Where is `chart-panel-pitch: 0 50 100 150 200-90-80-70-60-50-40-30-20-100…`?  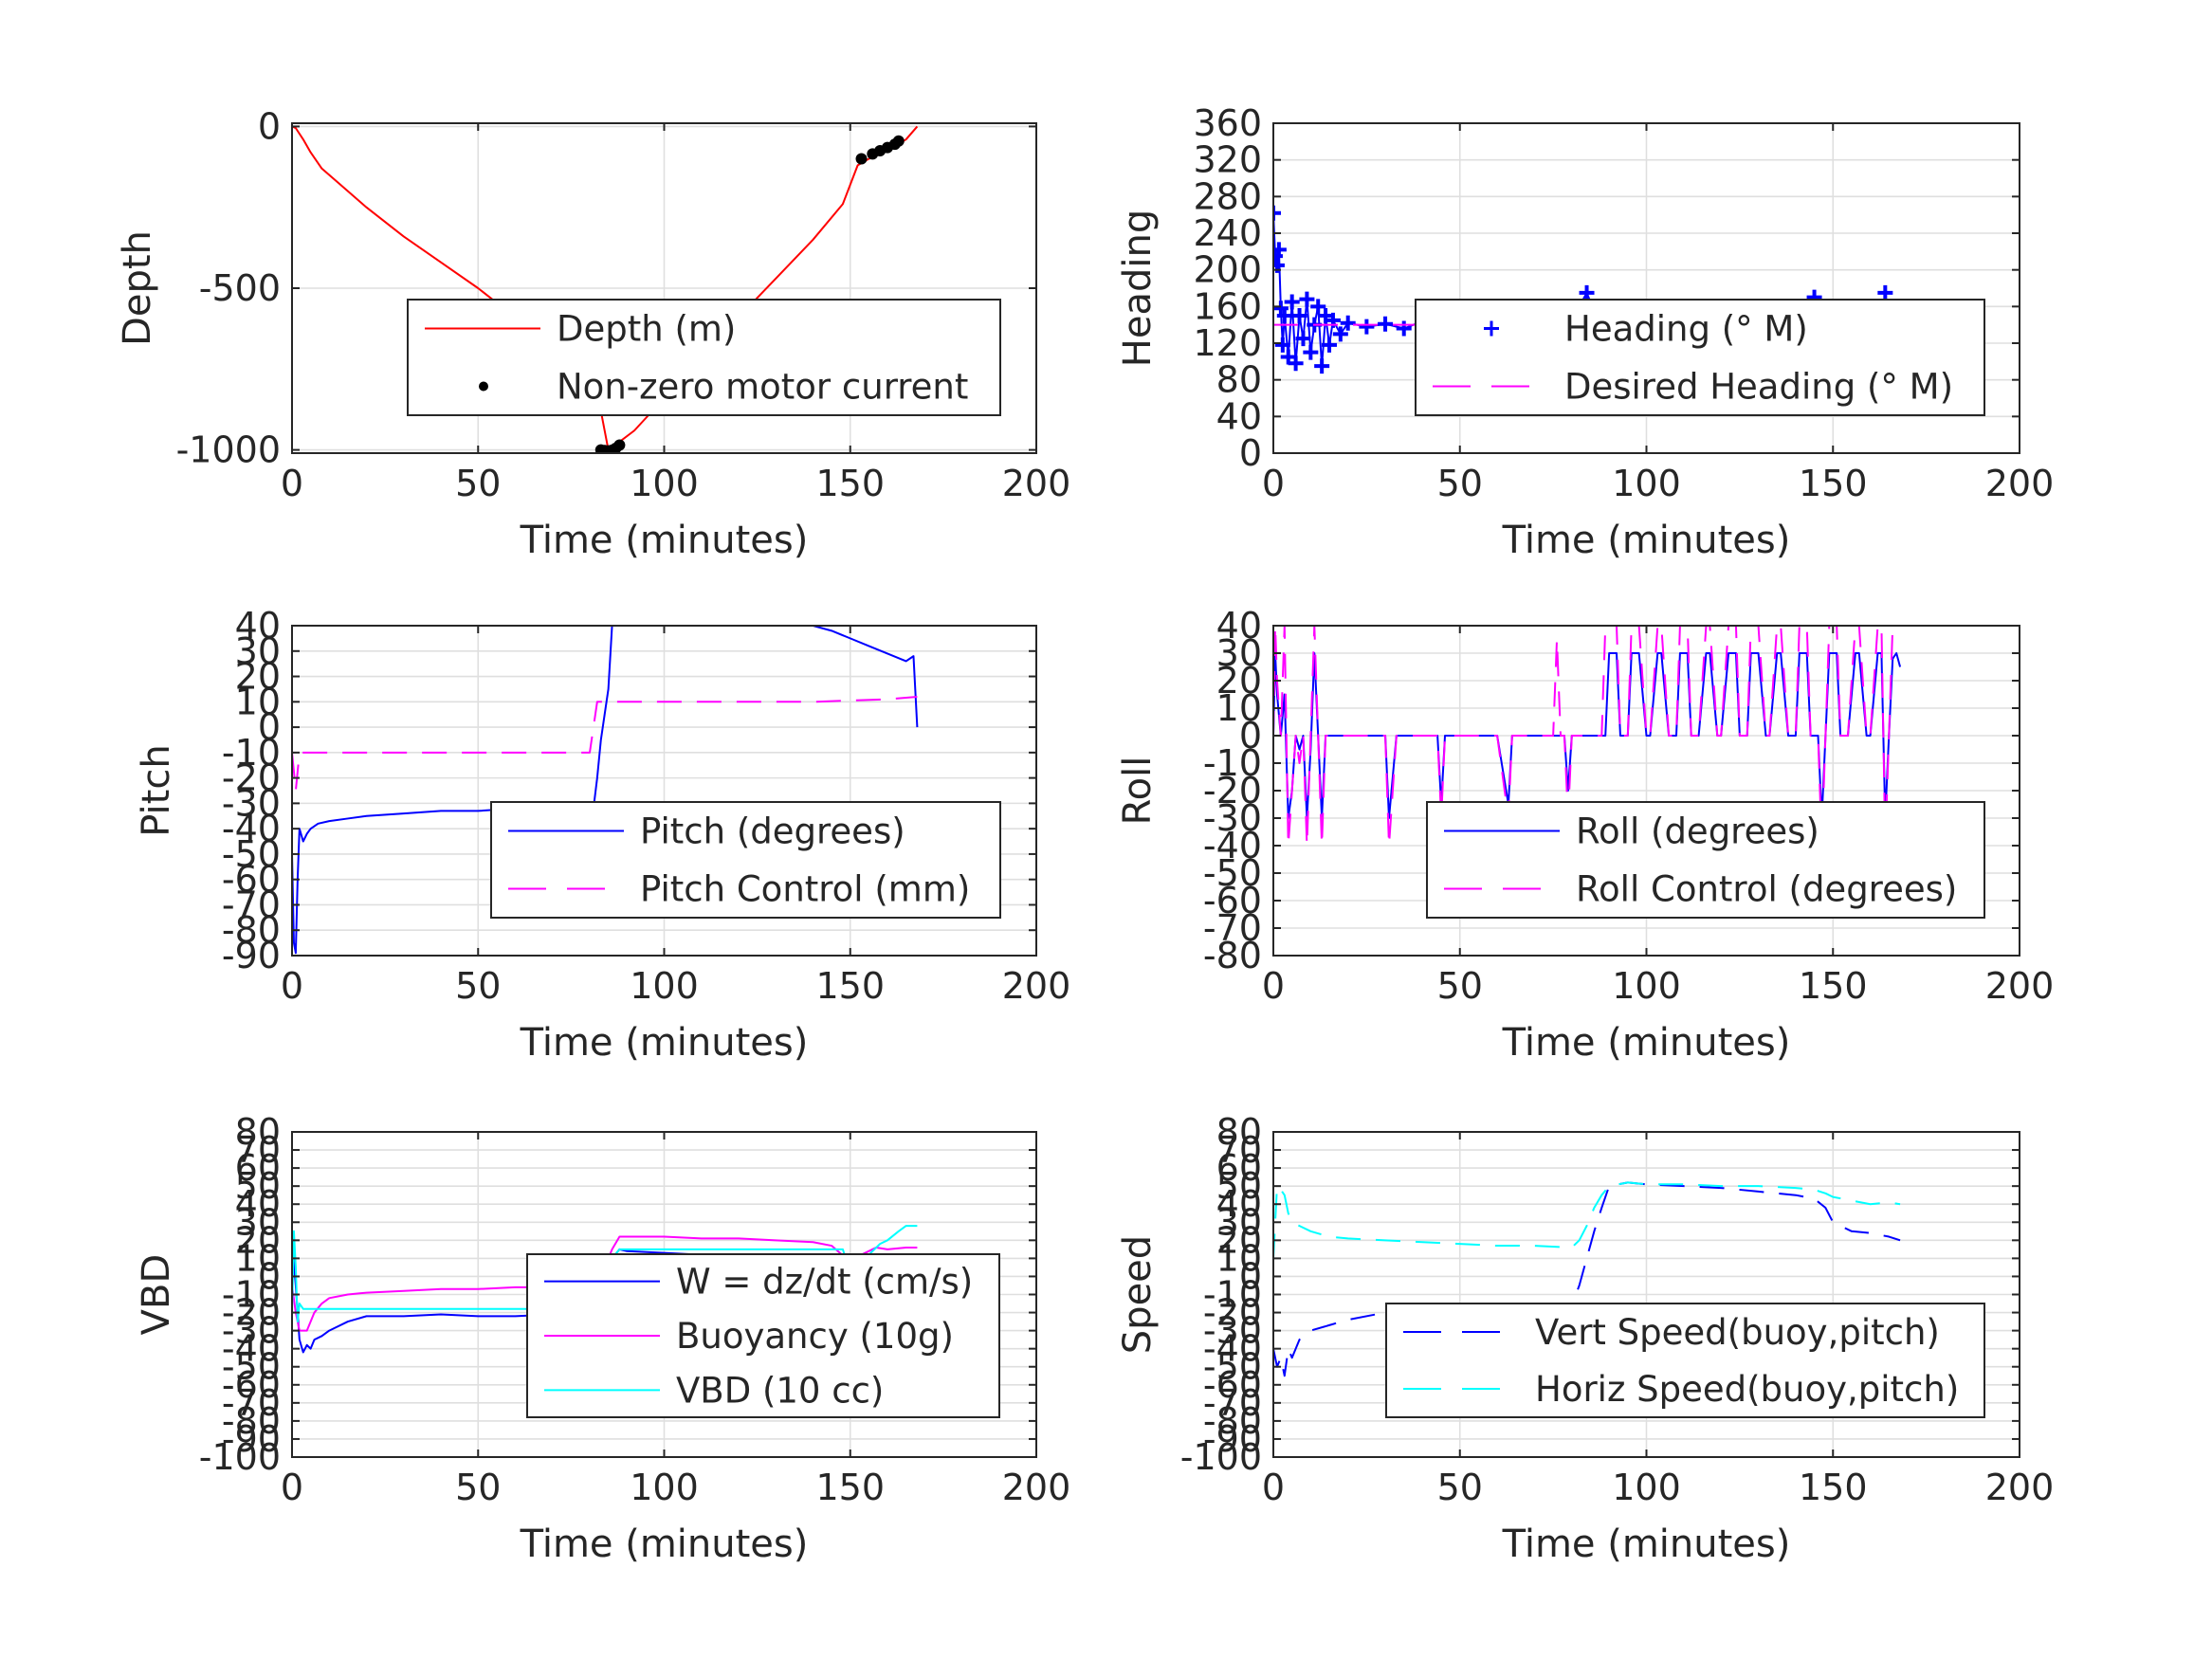 chart-panel-pitch: 0 50 100 150 200-90-80-70-60-50-40-30-20-100… is located at coordinates (602, 835).